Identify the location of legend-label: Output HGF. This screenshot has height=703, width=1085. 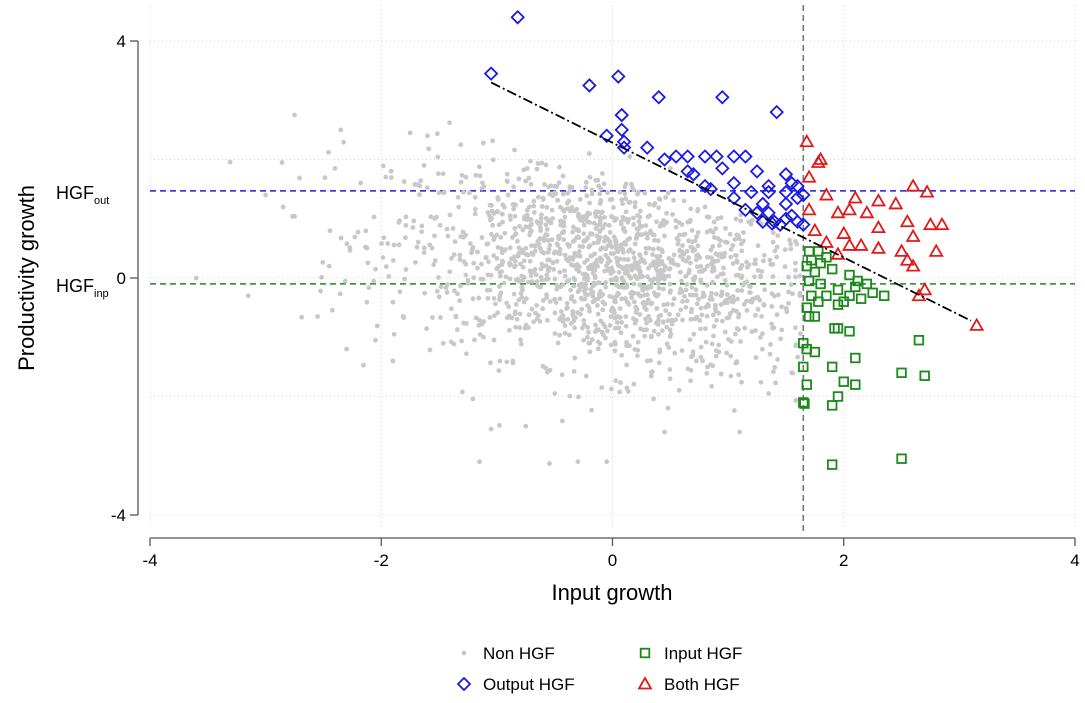
(529, 684).